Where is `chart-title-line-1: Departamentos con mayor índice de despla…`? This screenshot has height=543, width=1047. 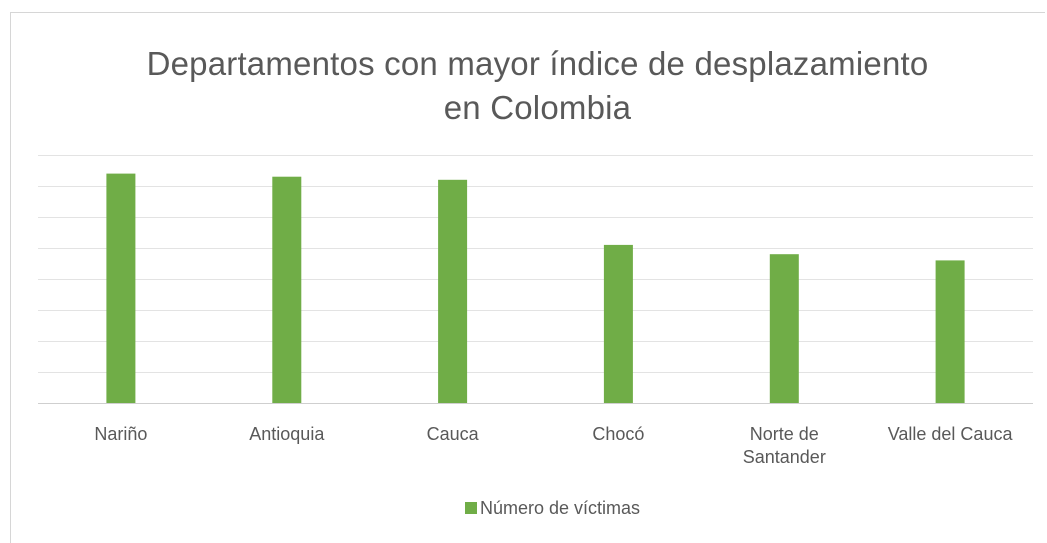
chart-title-line-1: Departamentos con mayor índice de despla… is located at coordinates (537, 63).